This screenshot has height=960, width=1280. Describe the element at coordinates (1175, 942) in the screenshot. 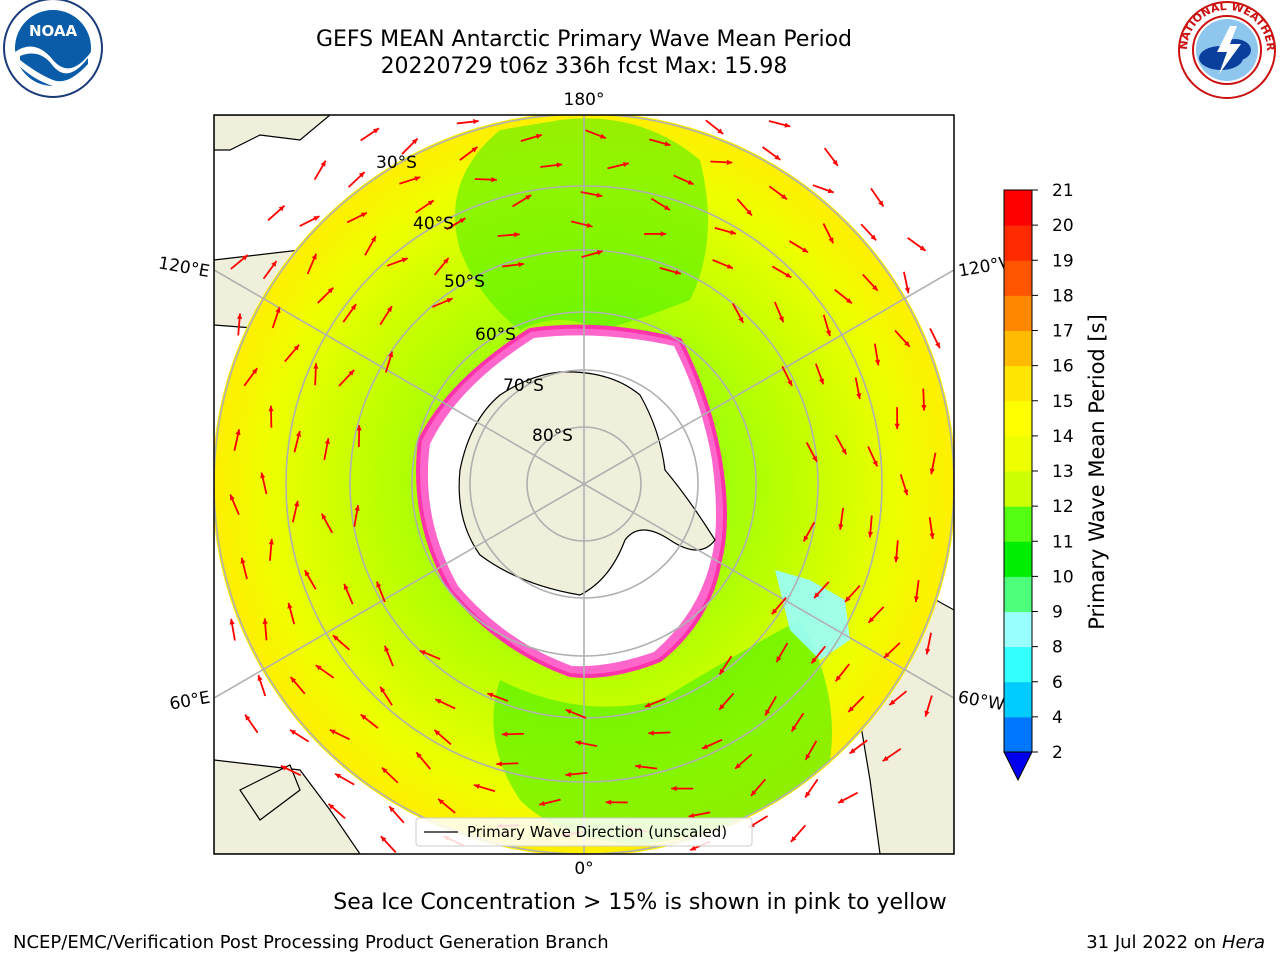

I see `credit-right: 31 Jul 2022 on Hera` at that location.